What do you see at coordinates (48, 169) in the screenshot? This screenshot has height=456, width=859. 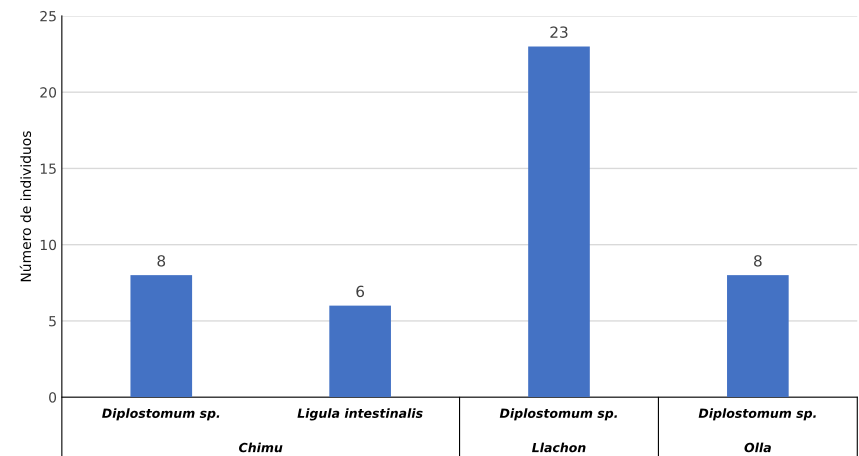 I see `y-tick-label: 15` at bounding box center [48, 169].